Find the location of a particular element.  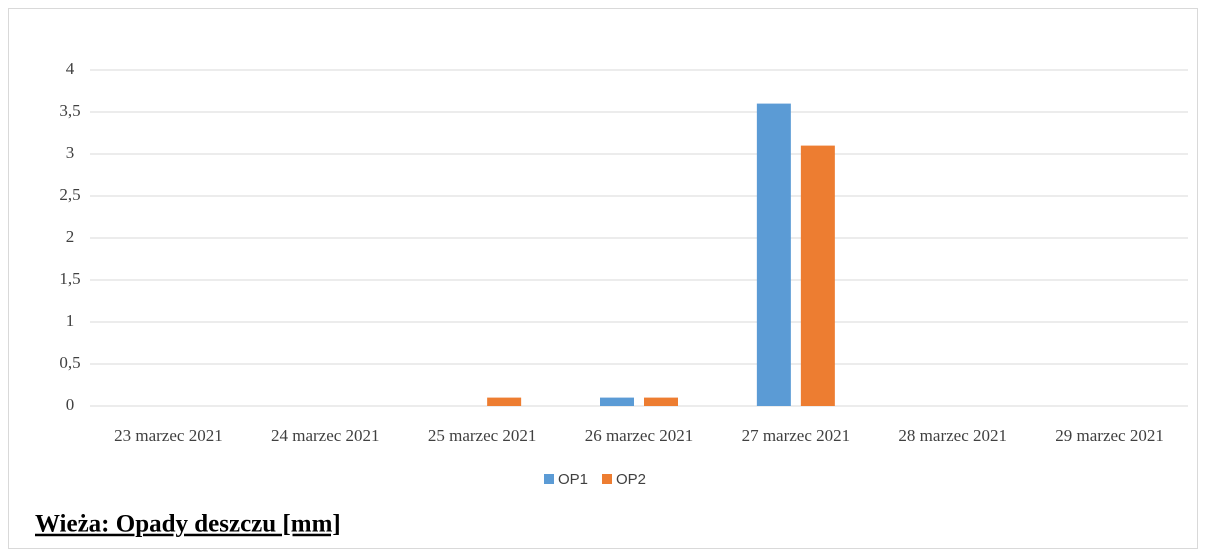

y-tick-label: 0,5 is located at coordinates (69, 362).